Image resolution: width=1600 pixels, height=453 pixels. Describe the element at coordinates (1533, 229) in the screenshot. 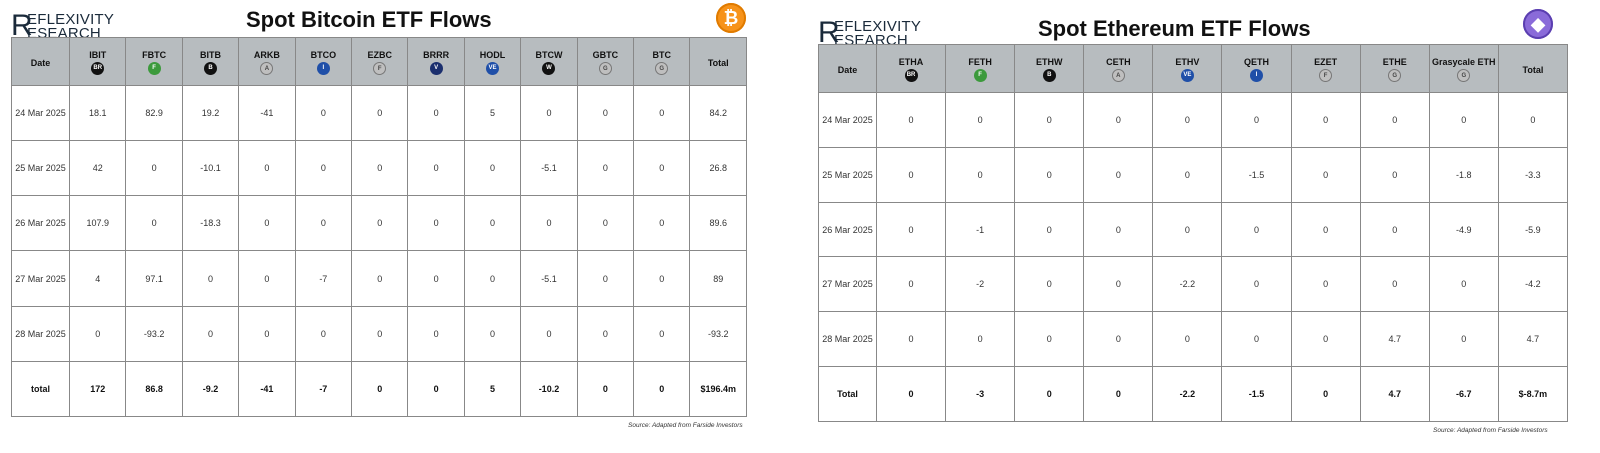

I see `flow-value-cell: -5.9` at that location.